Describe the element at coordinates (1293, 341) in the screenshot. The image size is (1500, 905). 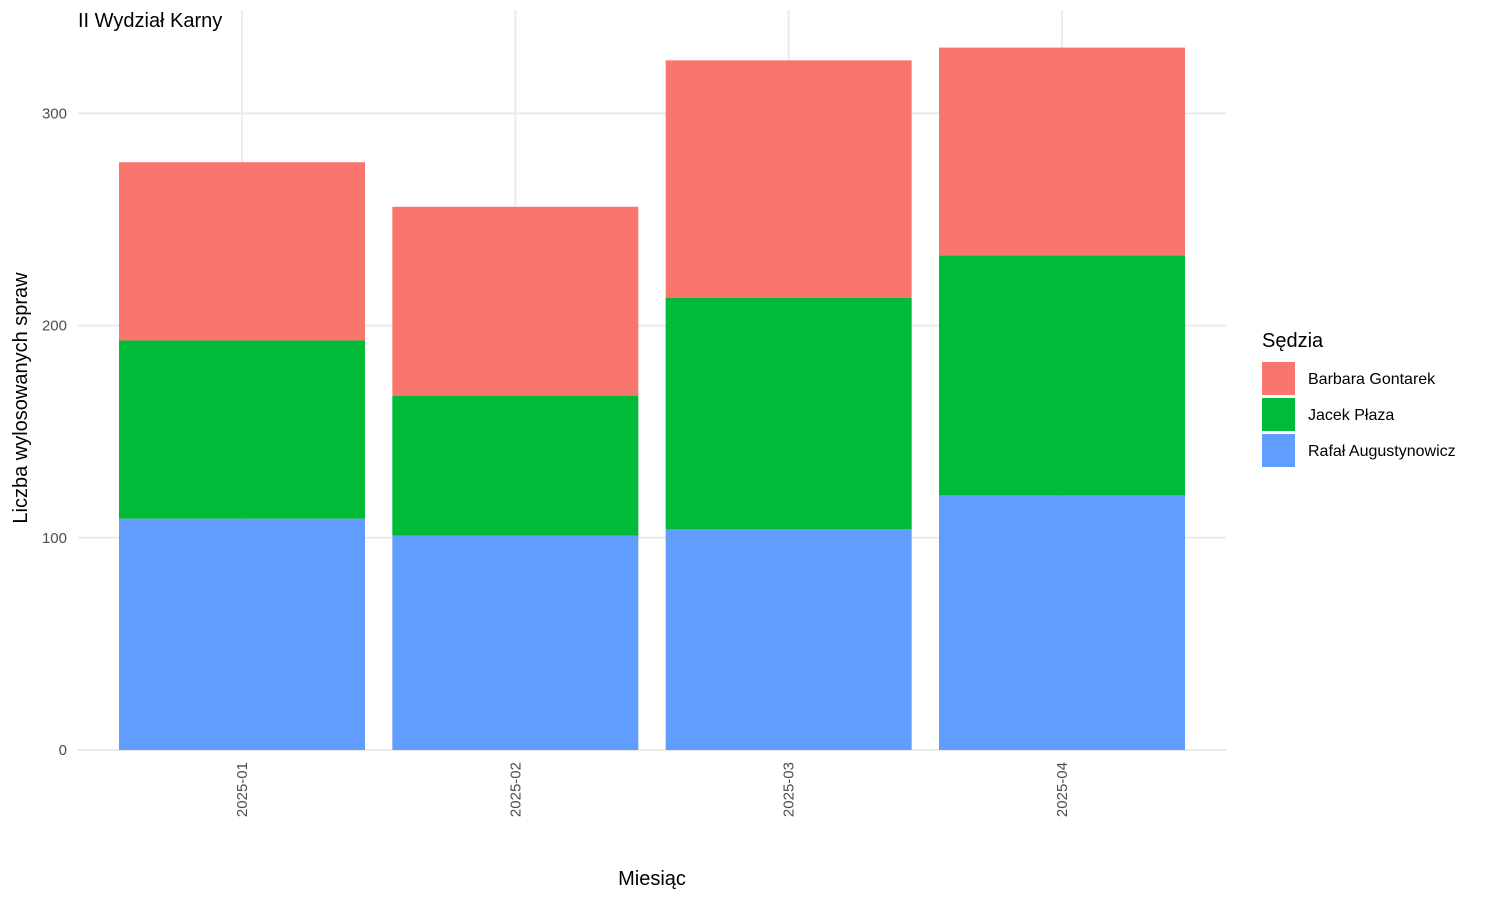
I see `legend-title: Sędzia` at that location.